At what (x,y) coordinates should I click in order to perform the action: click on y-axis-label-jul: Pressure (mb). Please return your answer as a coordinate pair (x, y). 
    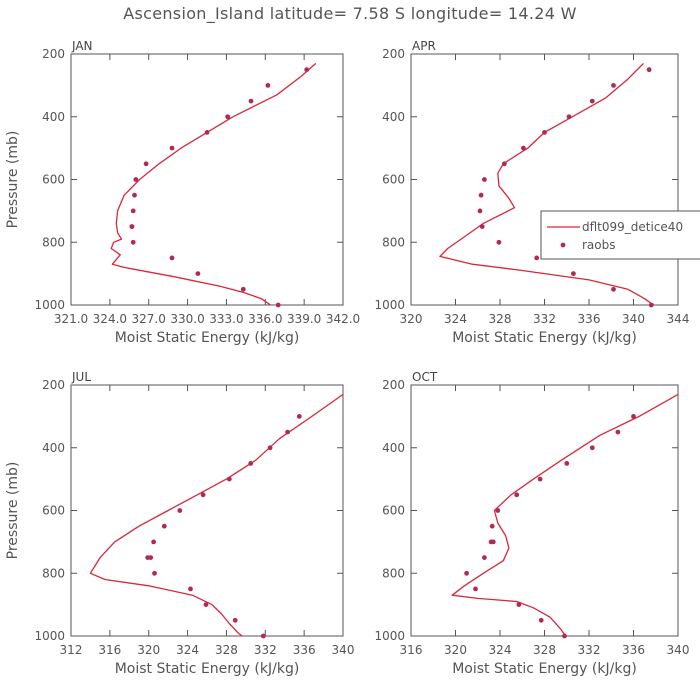
    Looking at the image, I should click on (13, 511).